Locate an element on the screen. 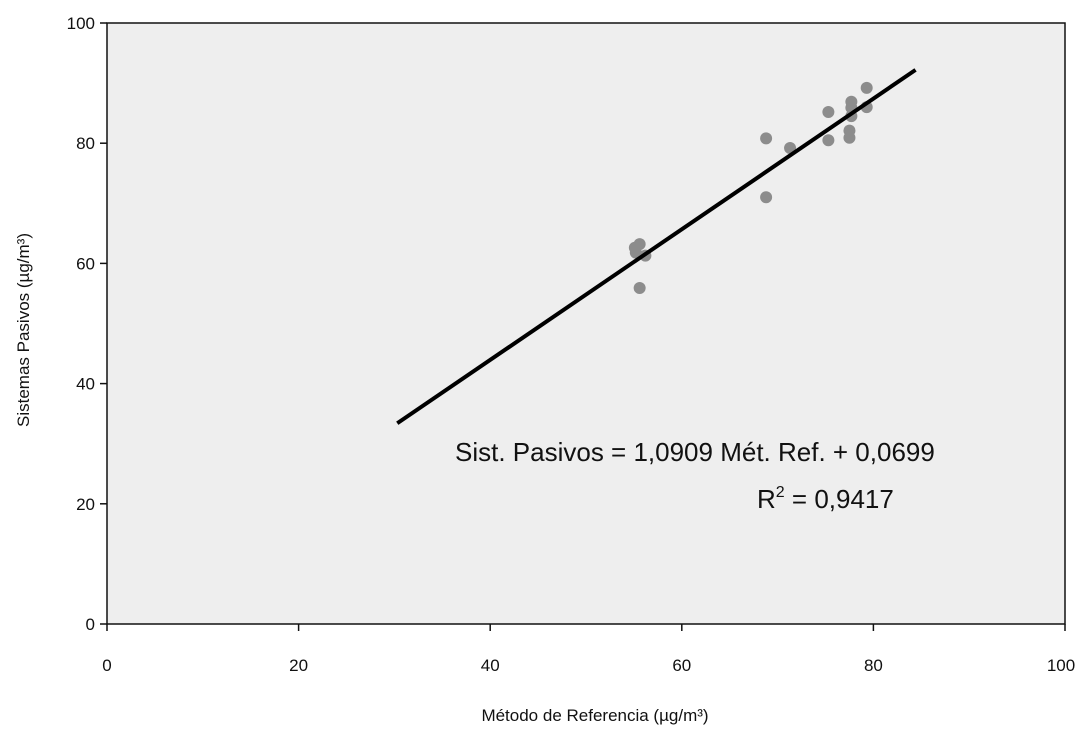 The width and height of the screenshot is (1079, 729). y-tick-label: 0 is located at coordinates (90, 624).